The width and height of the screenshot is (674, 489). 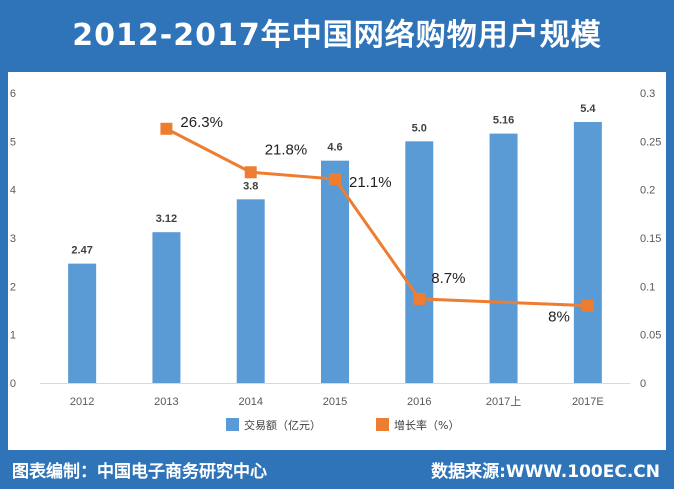 I want to click on y-right-tick-label: 0.05, so click(x=650, y=336).